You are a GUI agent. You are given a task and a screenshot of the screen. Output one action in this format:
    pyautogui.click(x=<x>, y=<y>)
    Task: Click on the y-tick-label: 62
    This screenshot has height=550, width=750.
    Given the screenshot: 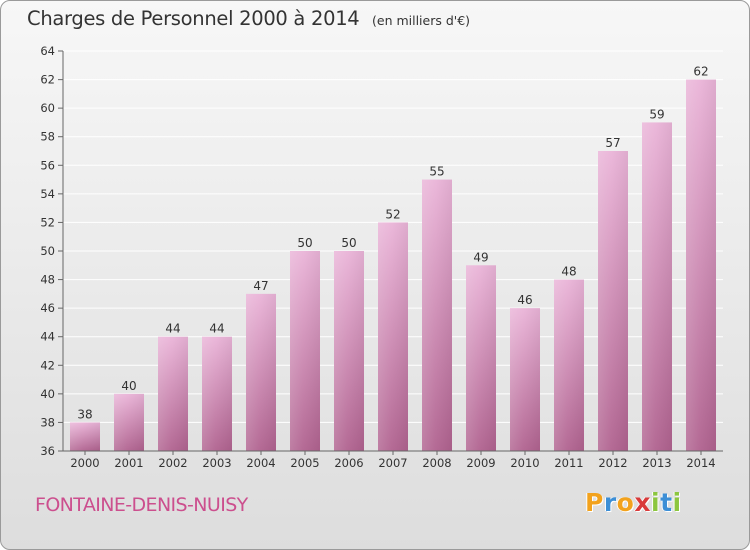 What is the action you would take?
    pyautogui.click(x=47, y=80)
    